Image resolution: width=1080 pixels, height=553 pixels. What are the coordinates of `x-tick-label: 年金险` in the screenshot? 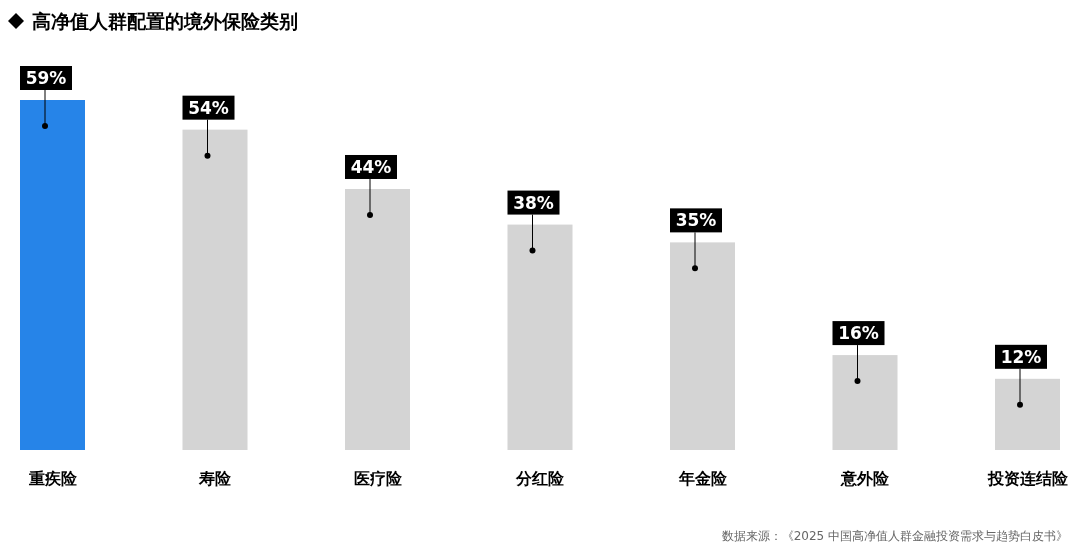 It's located at (702, 478).